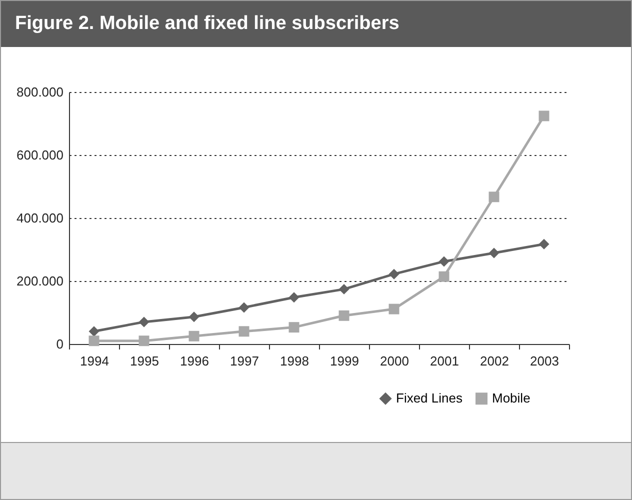 The image size is (632, 500). Describe the element at coordinates (40, 281) in the screenshot. I see `y-tick-label: 200.000` at that location.